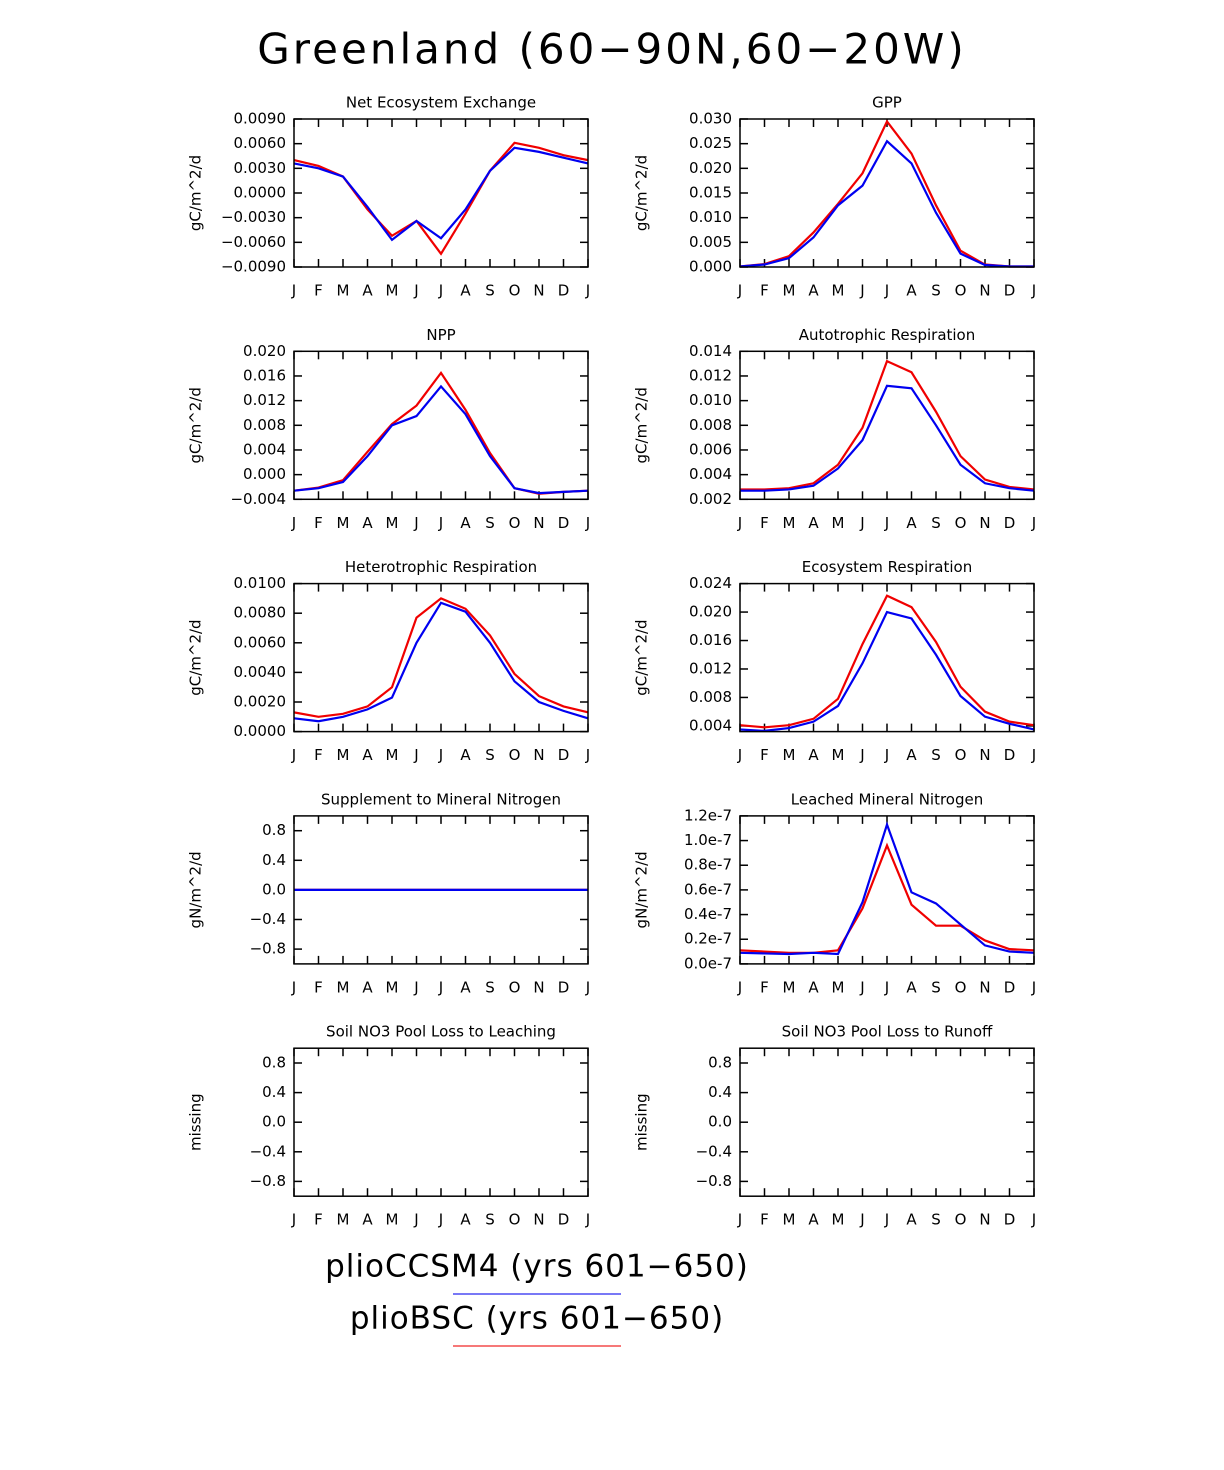 This screenshot has width=1224, height=1470. Describe the element at coordinates (441, 103) in the screenshot. I see `panel-title: Net Ecosystem Exchange` at that location.